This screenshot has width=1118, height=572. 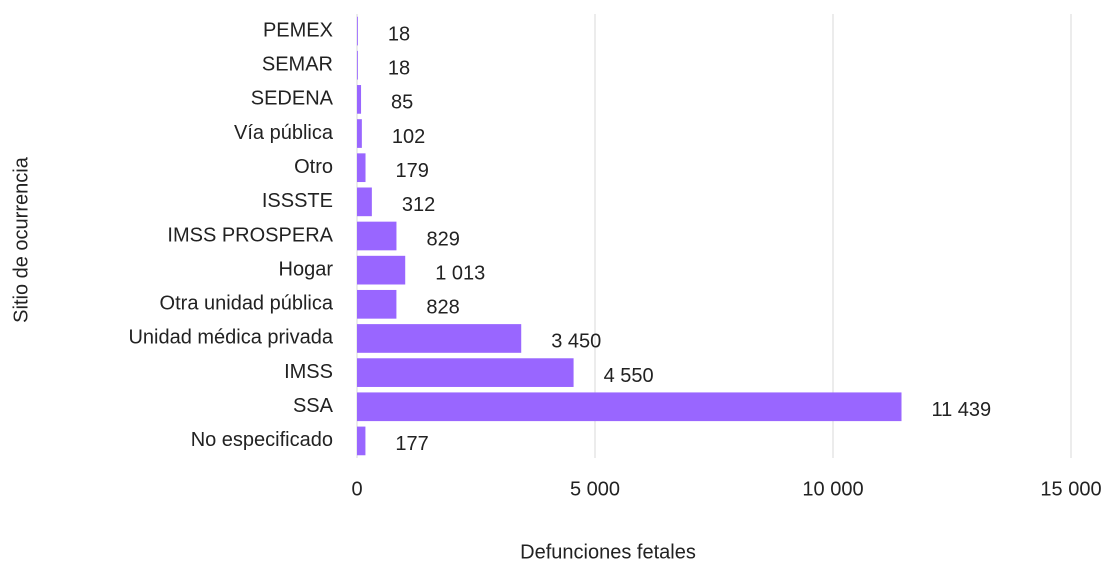 What do you see at coordinates (832, 489) in the screenshot?
I see `x-tick-label: 10 000` at bounding box center [832, 489].